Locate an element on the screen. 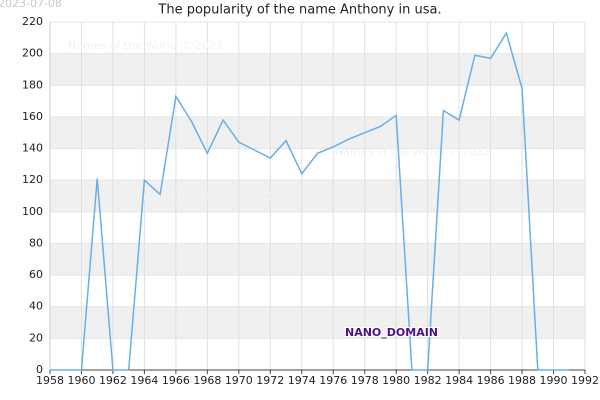 The width and height of the screenshot is (600, 400). y-tick-label: 20 is located at coordinates (36, 337).